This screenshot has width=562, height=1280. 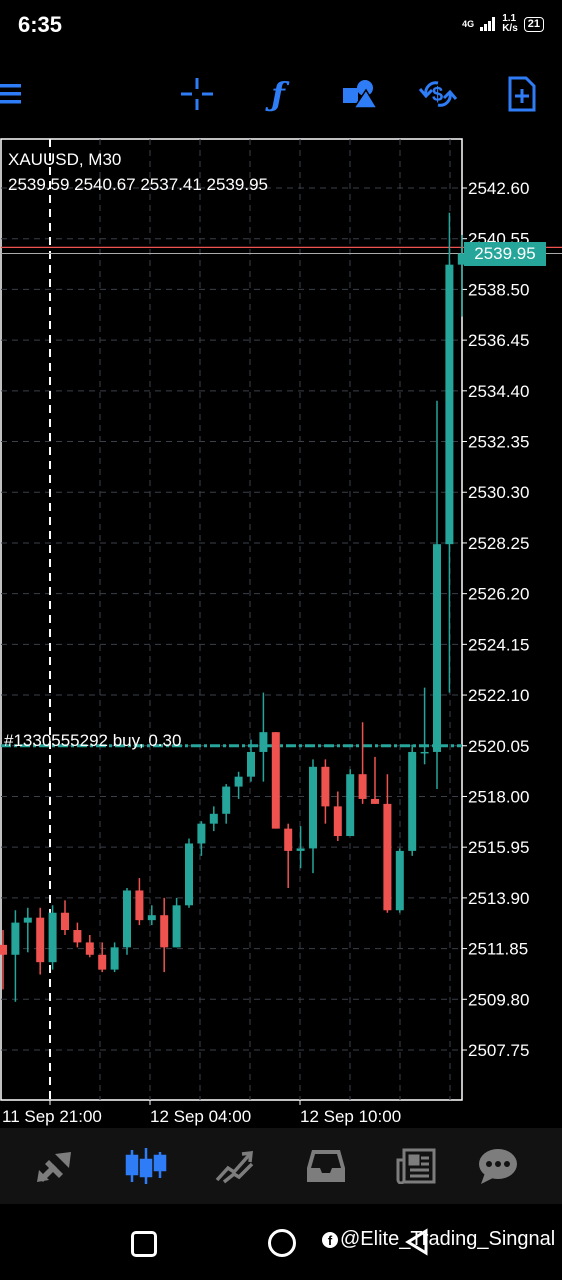 What do you see at coordinates (510, 28) in the screenshot?
I see `net-speed-unit: K/s` at bounding box center [510, 28].